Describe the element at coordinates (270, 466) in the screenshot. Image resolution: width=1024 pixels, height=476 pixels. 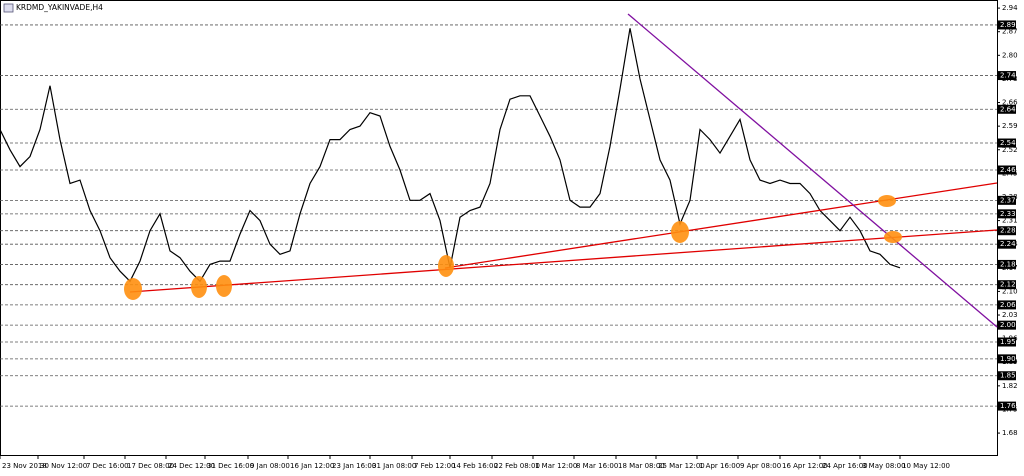
I see `x-tick-label: 9 Jan 08:00` at that location.